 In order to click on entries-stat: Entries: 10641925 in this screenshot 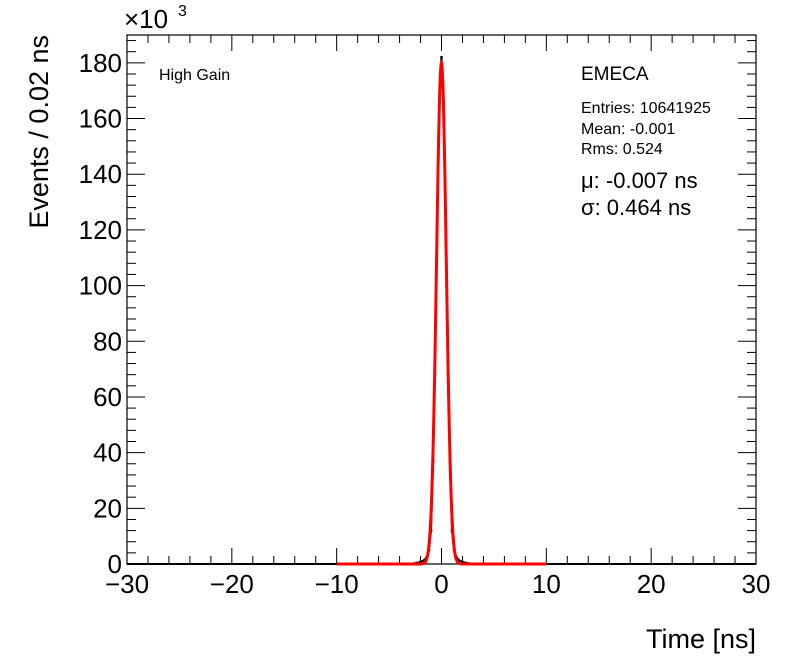, I will do `click(646, 108)`.